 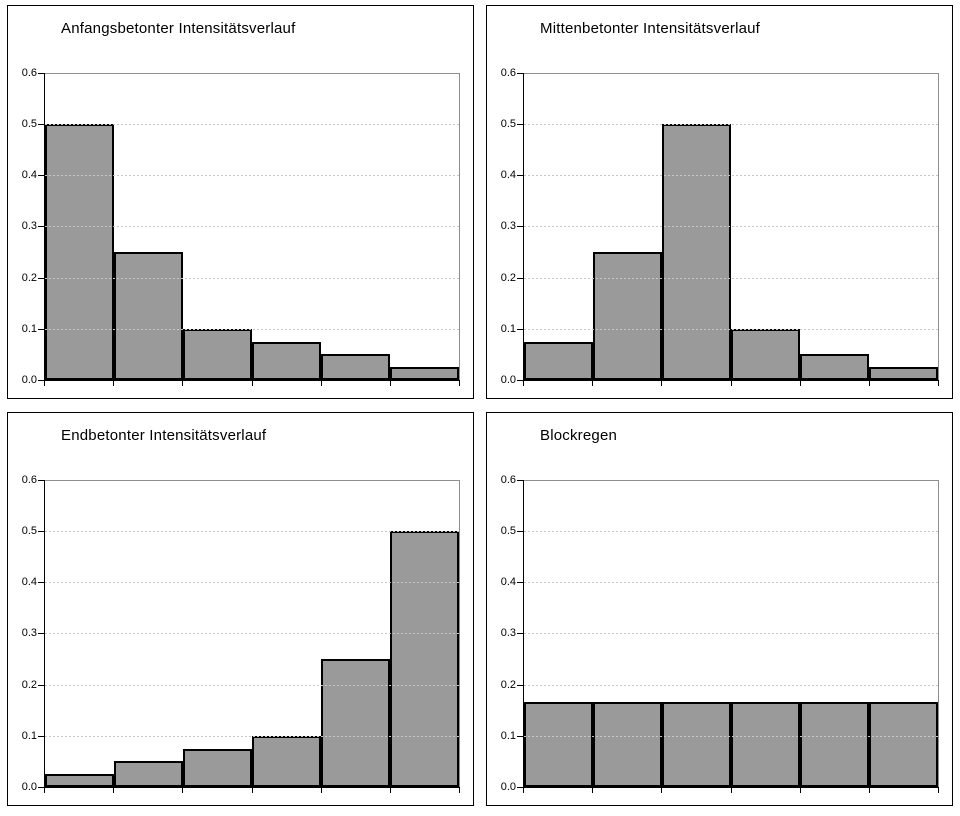 I want to click on chart-title: Blockregen, so click(x=579, y=435).